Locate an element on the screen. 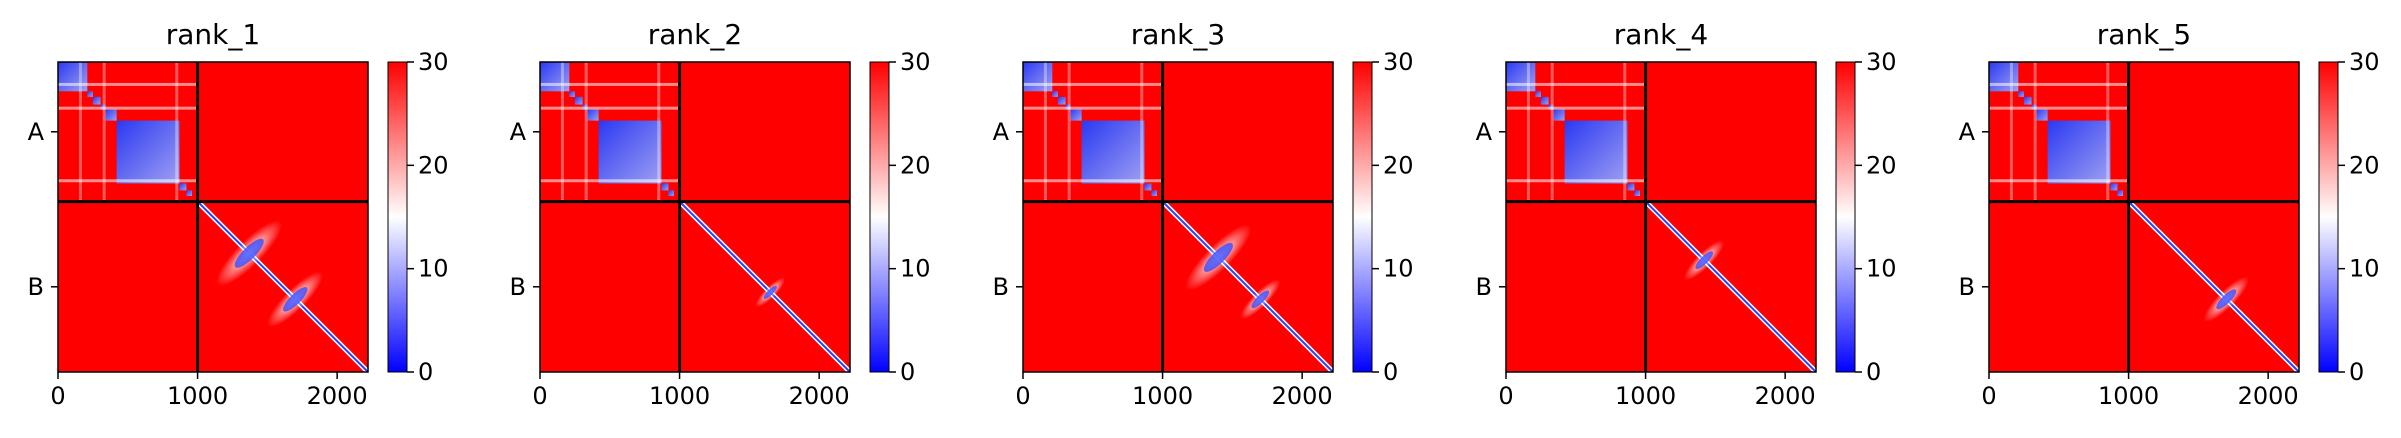  panel-title: rank_5 is located at coordinates (2144, 34).